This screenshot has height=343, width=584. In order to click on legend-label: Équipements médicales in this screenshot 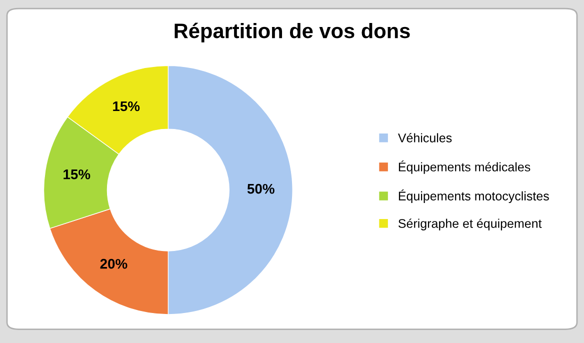, I will do `click(464, 167)`.